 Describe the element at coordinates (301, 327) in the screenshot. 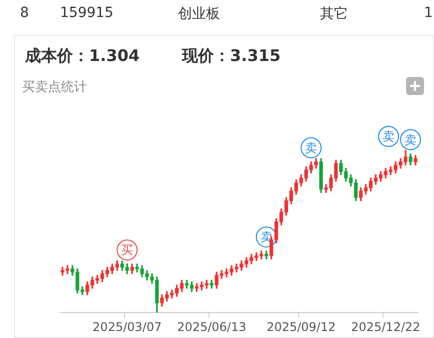

I see `x-tick-label: 2025/09/12` at that location.